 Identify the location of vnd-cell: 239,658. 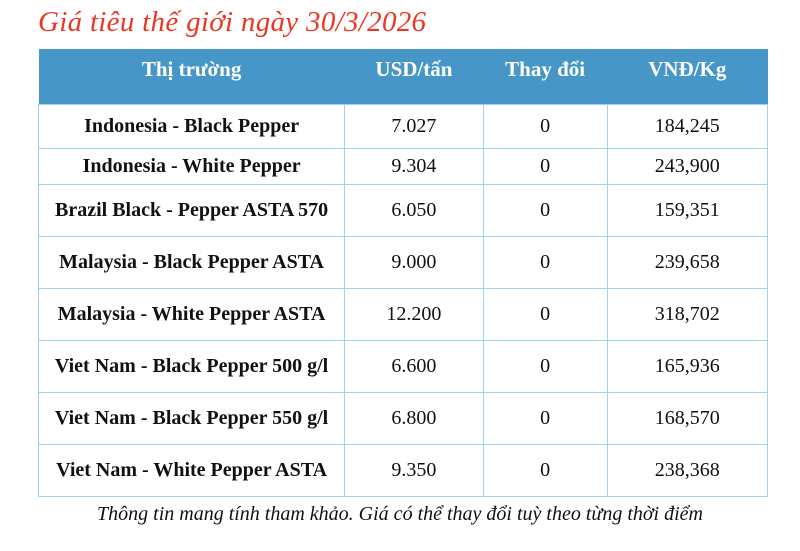
(687, 262).